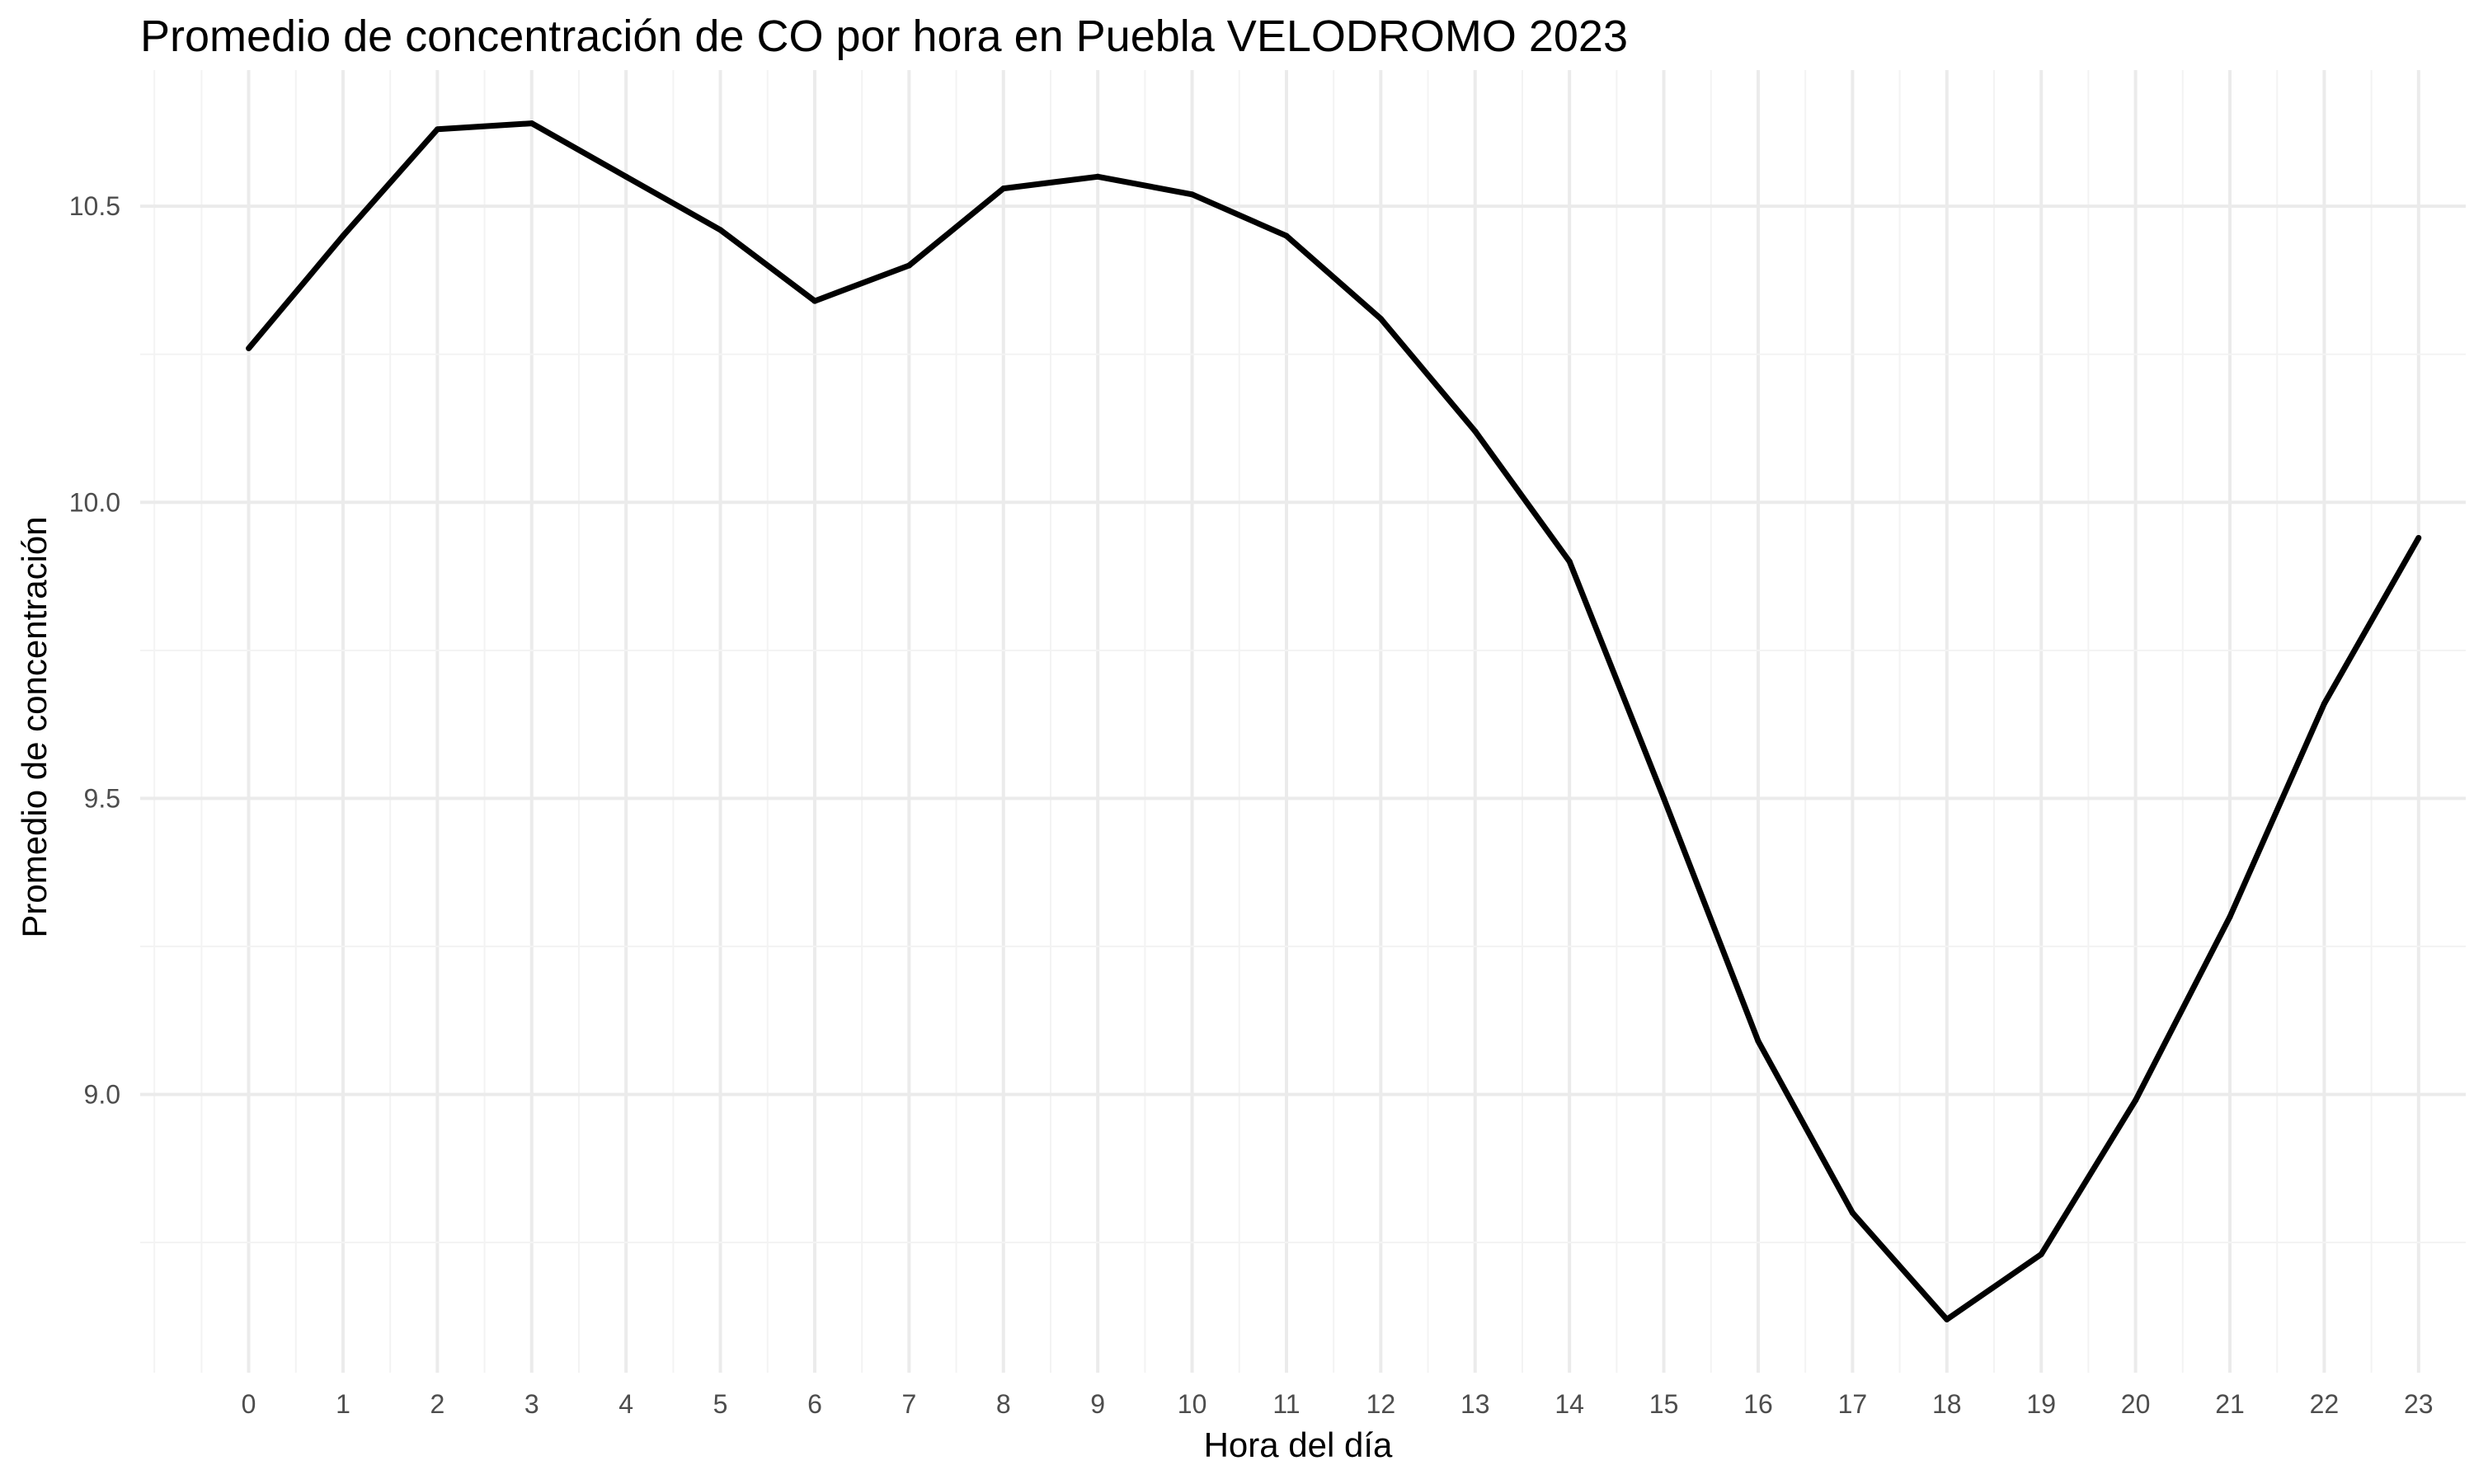 The image size is (2474, 1484). What do you see at coordinates (1097, 1404) in the screenshot?
I see `x-tick-label: 9` at bounding box center [1097, 1404].